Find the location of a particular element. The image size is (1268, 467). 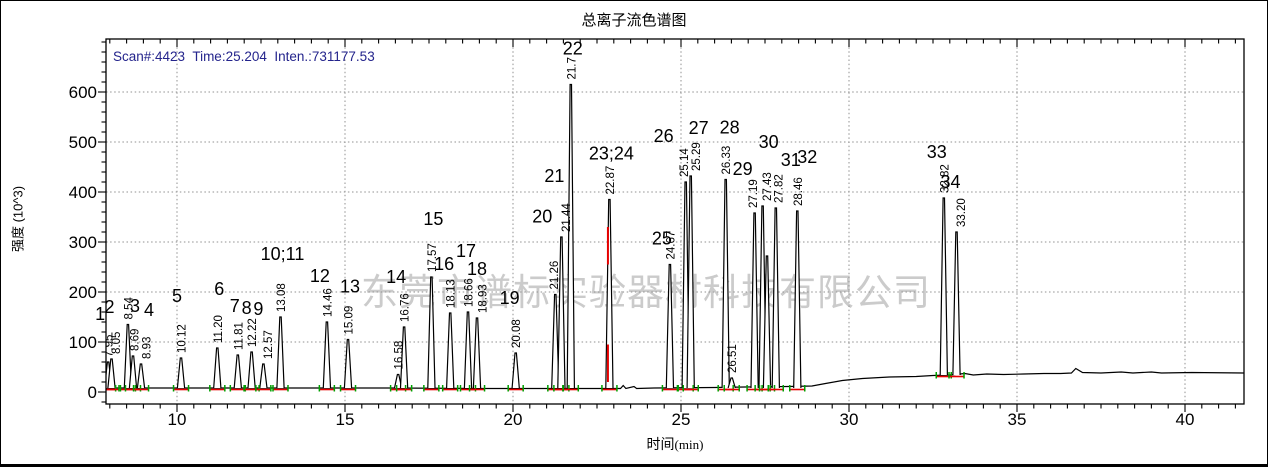

peak-number-label: 34 is located at coordinates (950, 182).